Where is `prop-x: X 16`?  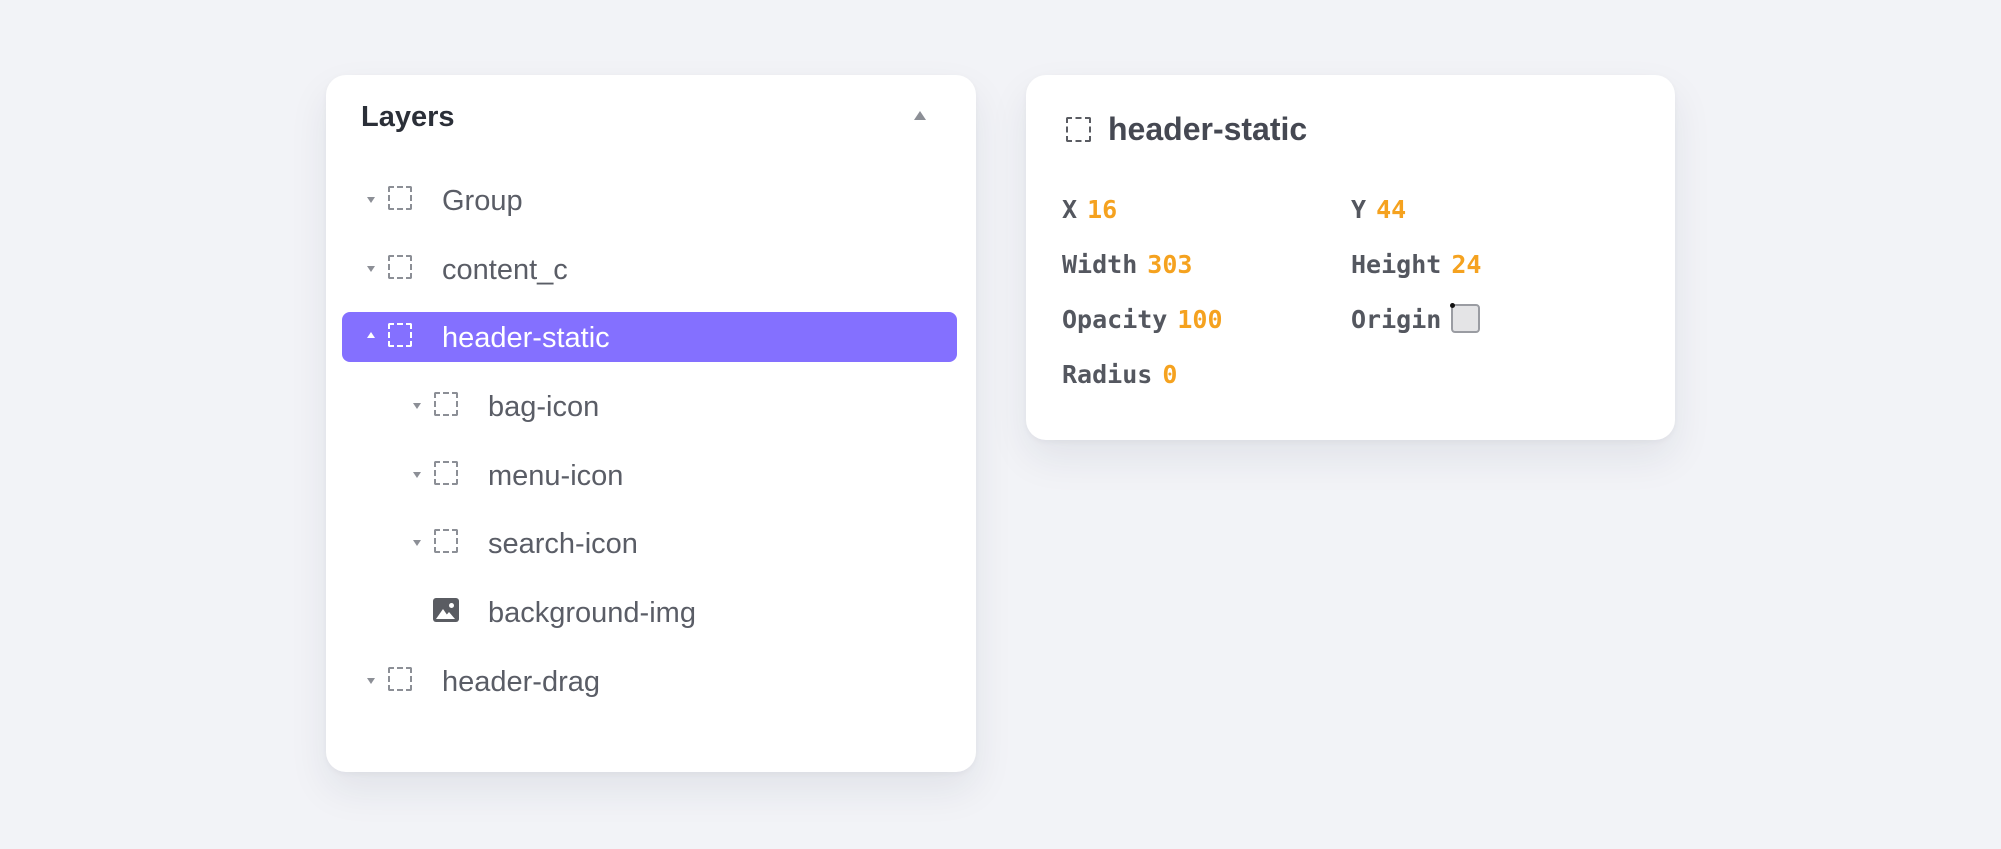 prop-x: X 16 is located at coordinates (1089, 209).